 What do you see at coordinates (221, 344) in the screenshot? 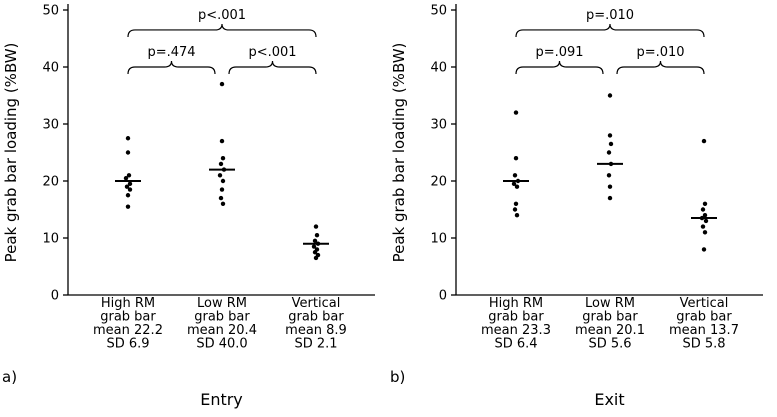
I see `category-label-line: SD 40.0` at bounding box center [221, 344].